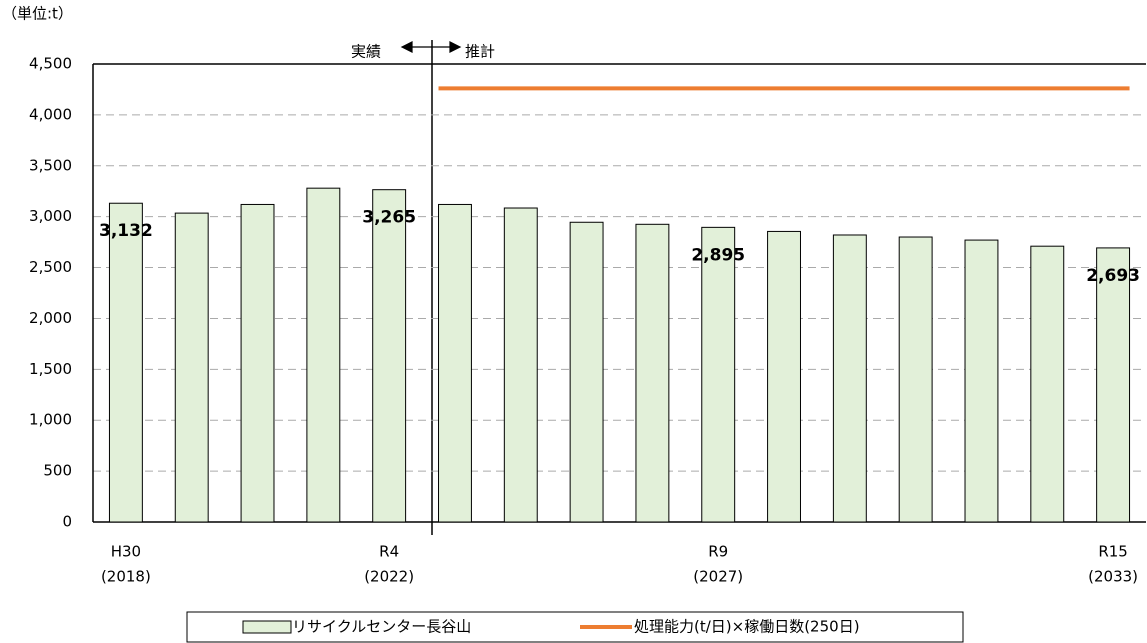 The width and height of the screenshot is (1147, 643). What do you see at coordinates (480, 52) in the screenshot?
I see `forecast-label: 推計` at bounding box center [480, 52].